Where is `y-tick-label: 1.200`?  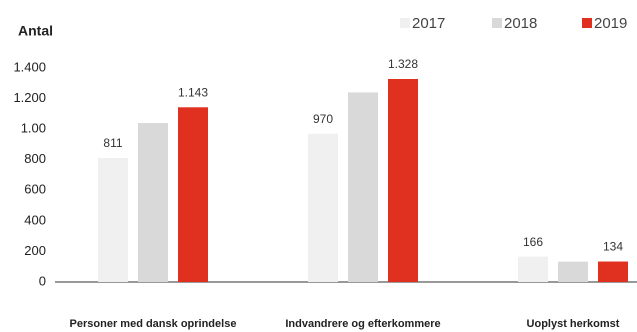 y-tick-label: 1.200 is located at coordinates (29, 97).